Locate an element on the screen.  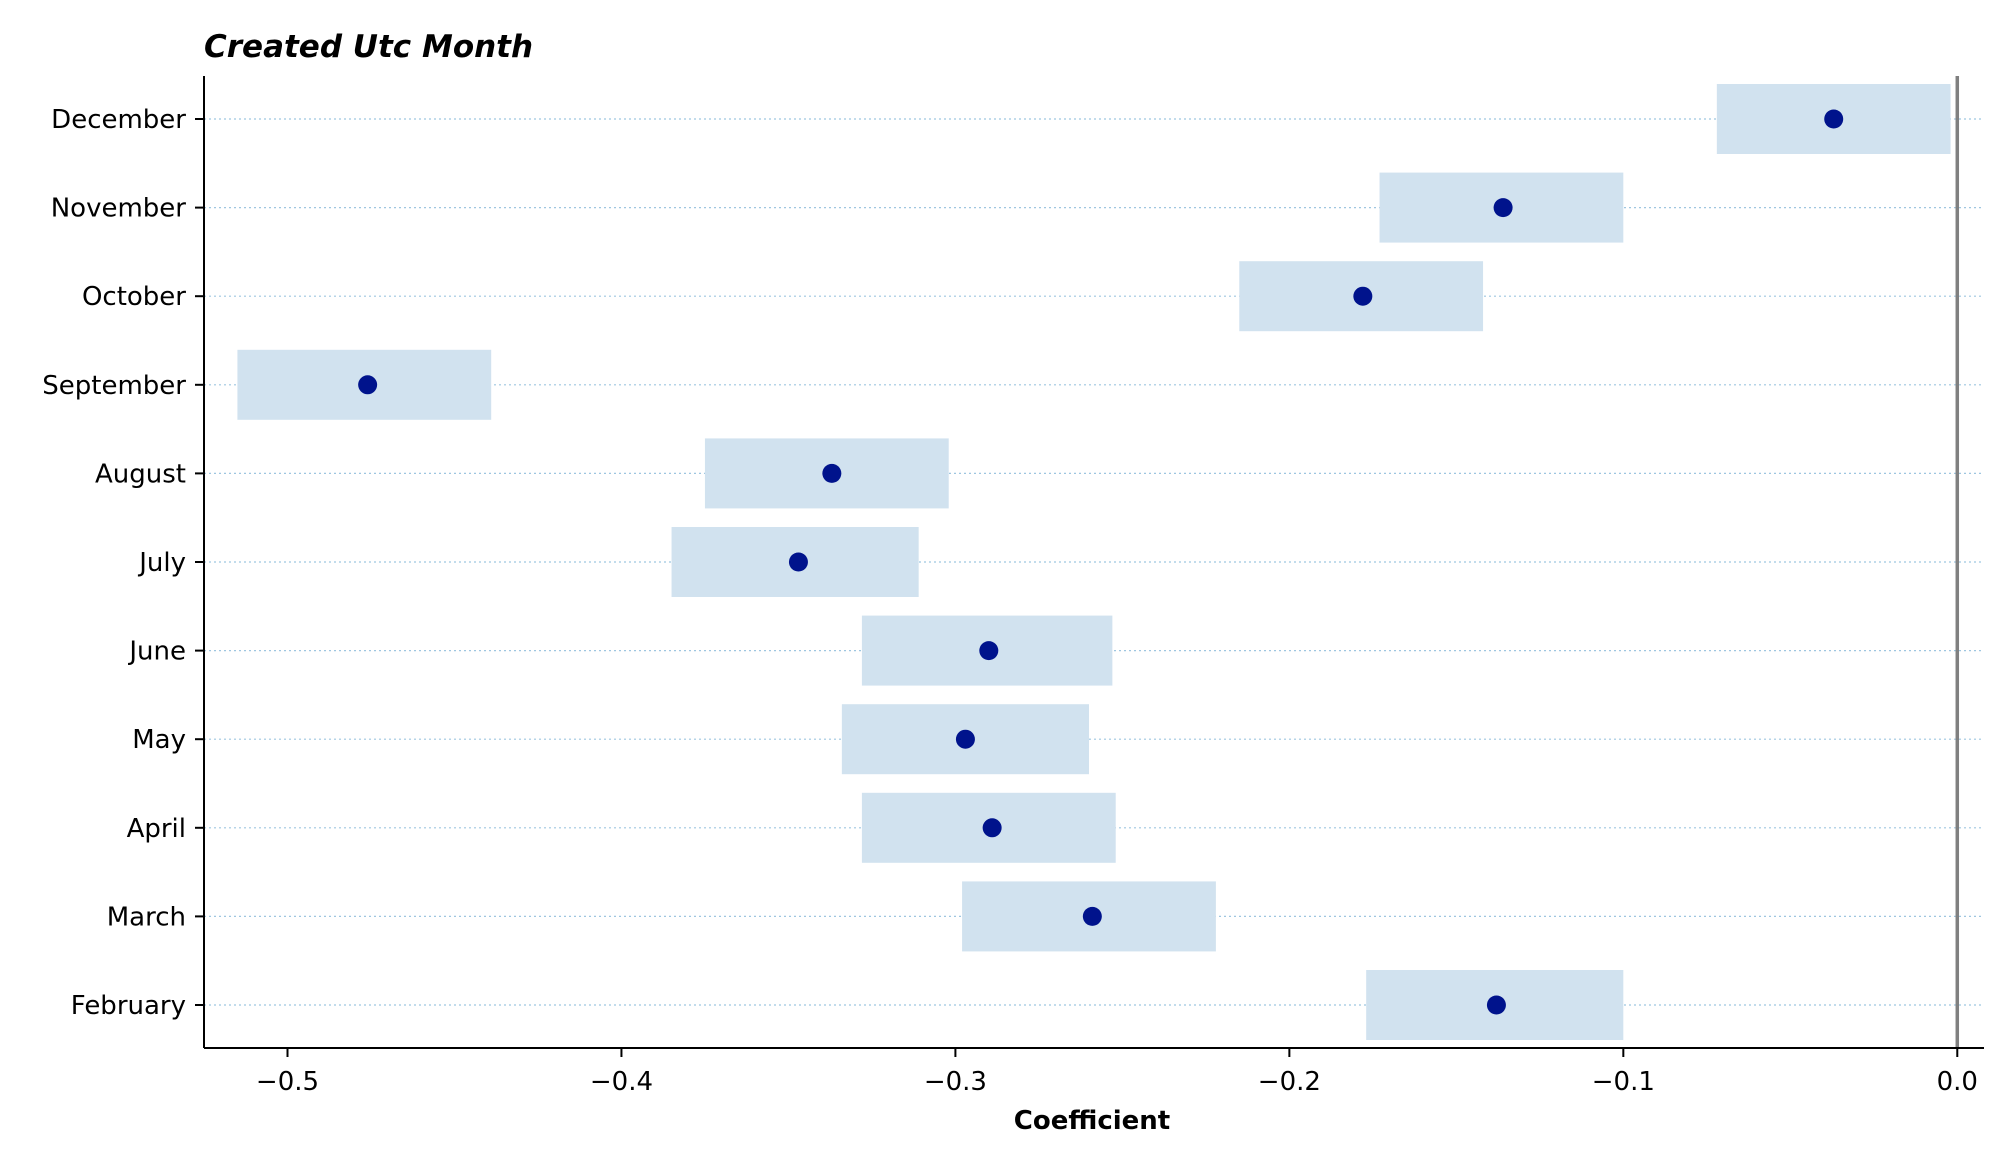
x-axis-label: Coefficient is located at coordinates (1092, 1121).